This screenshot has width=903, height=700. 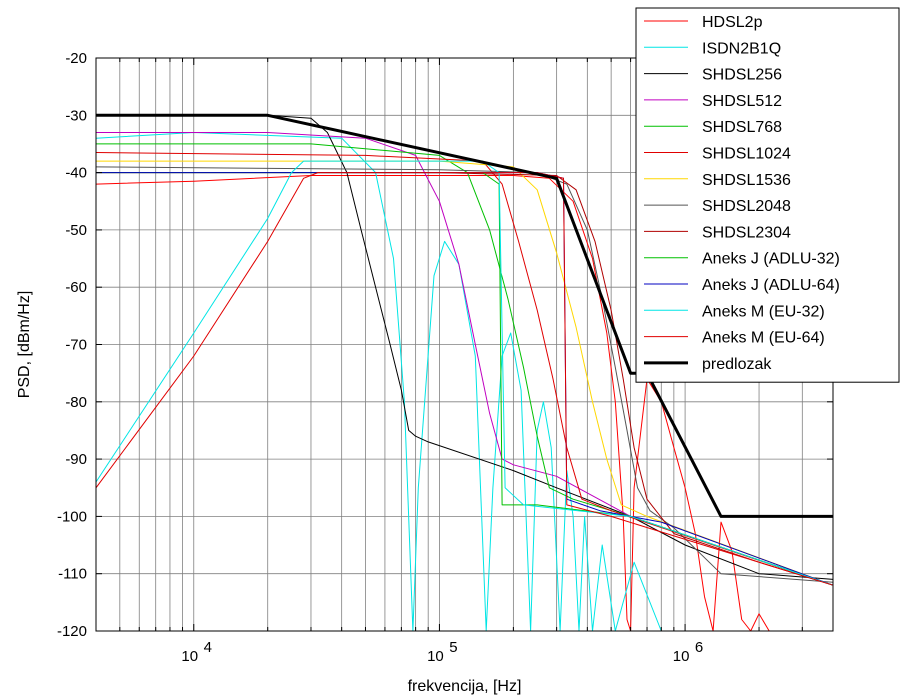 I want to click on legend-entry: SHDSL768, so click(x=742, y=127).